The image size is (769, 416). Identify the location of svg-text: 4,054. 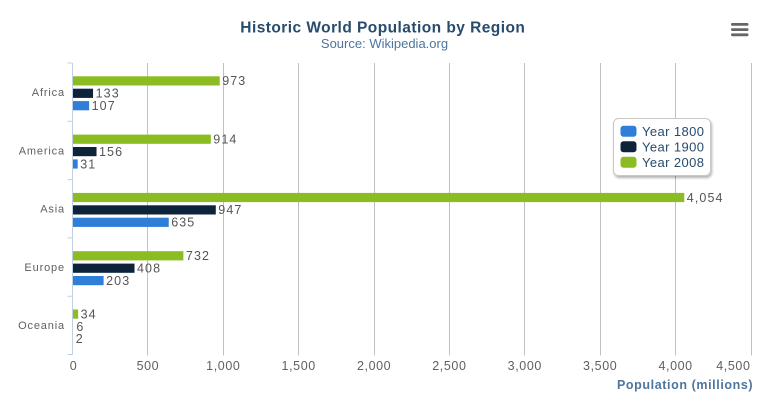
(705, 198).